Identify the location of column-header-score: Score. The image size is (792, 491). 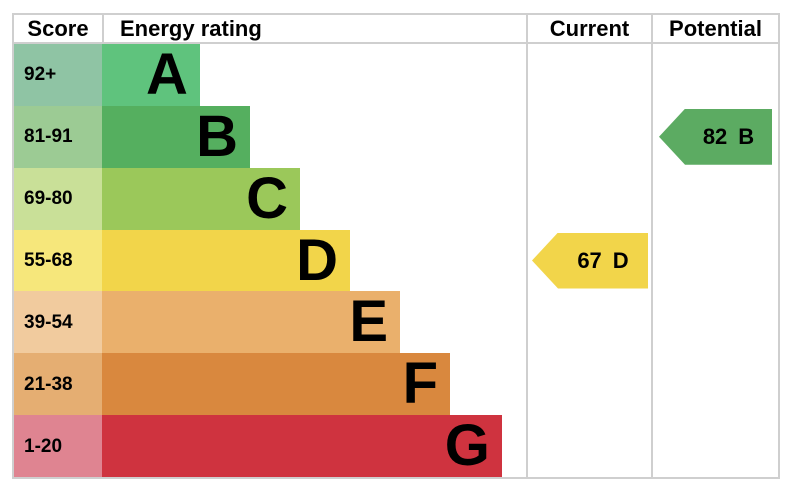
(58, 28).